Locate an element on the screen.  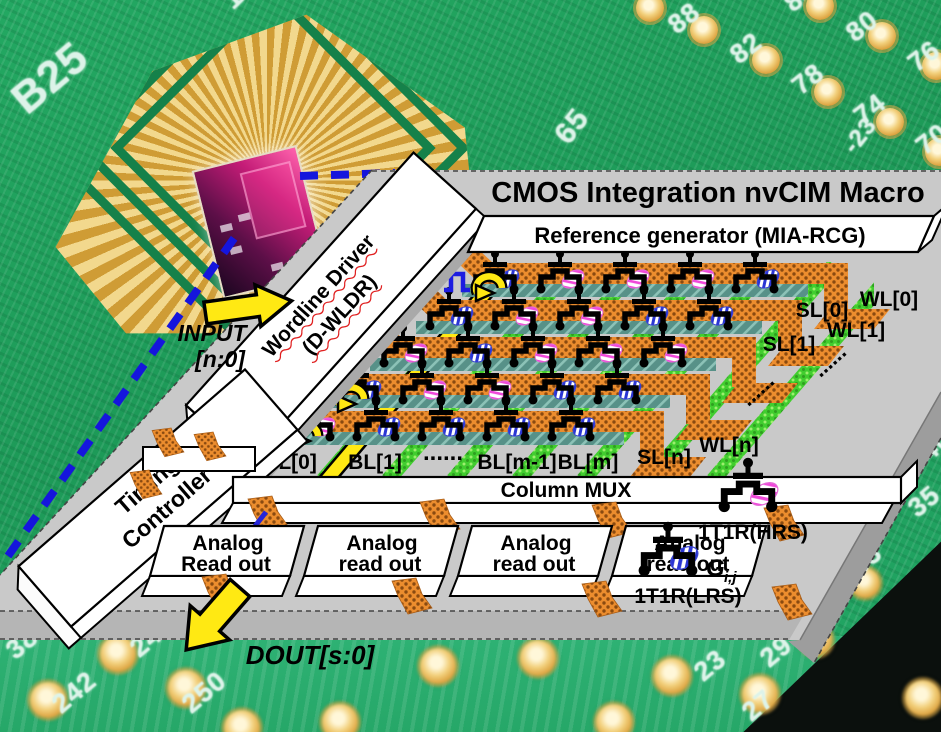
dout-arrow is located at coordinates (218, 615).